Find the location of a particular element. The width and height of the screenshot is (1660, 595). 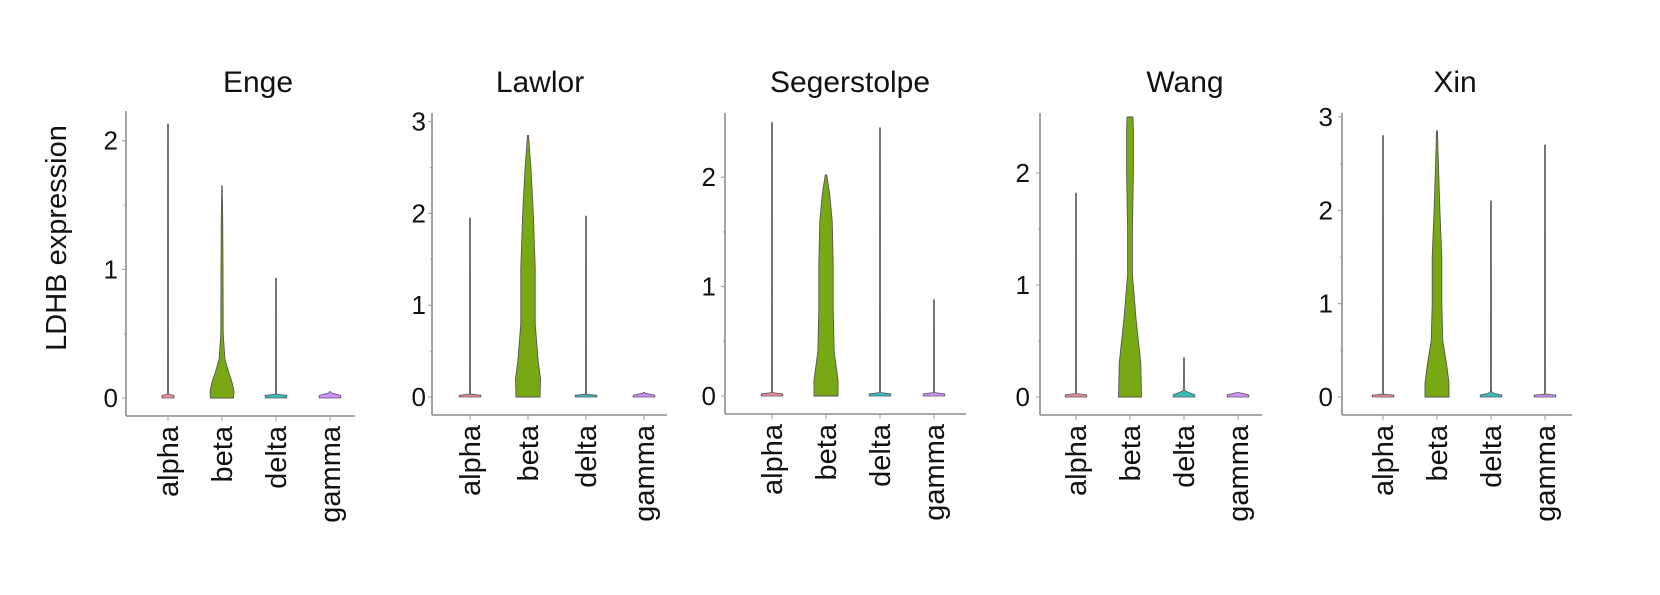

panel-lawlor: Lawlor 0 1 2 3 alpha beta delta gamma is located at coordinates (539, 294).